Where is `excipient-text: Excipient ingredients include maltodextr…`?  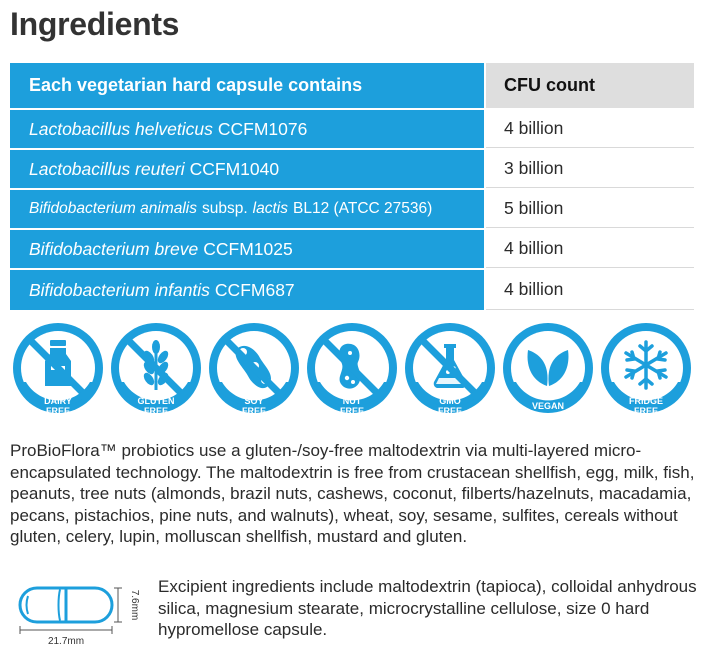 excipient-text: Excipient ingredients include maltodextr… is located at coordinates (427, 608).